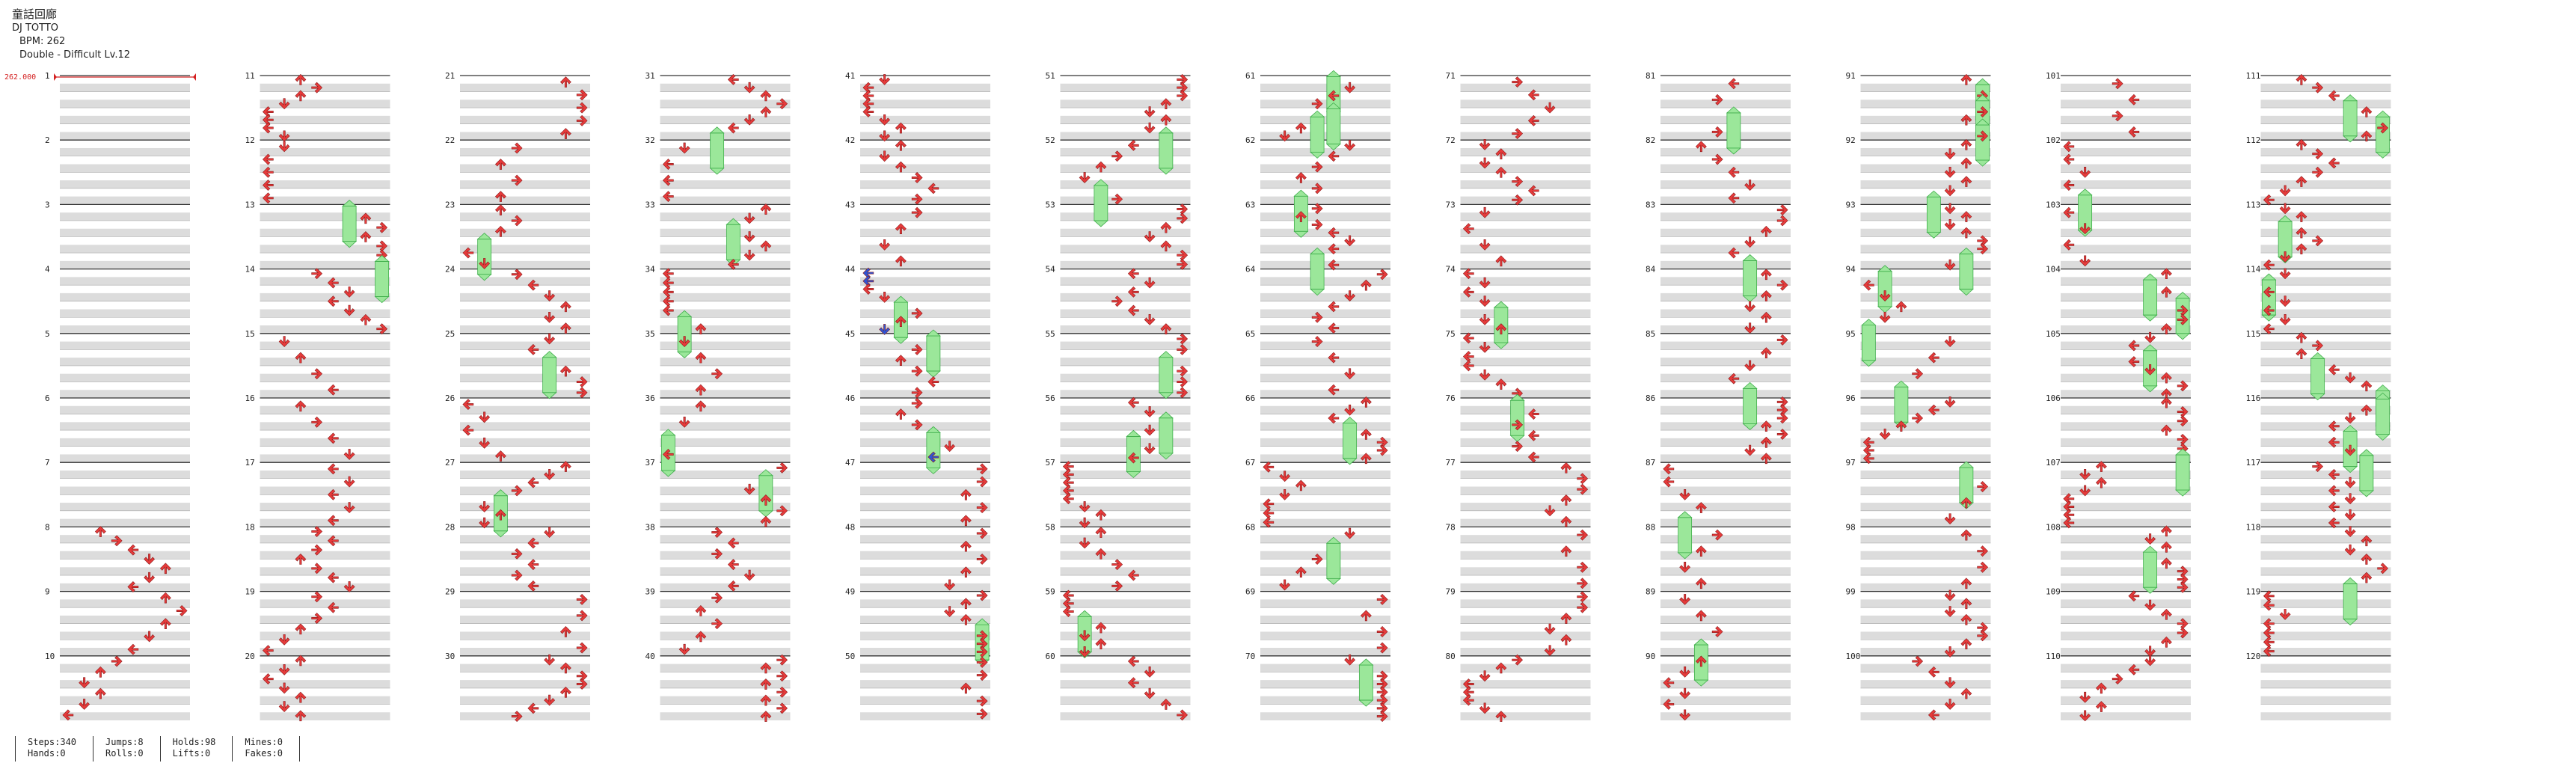 The image size is (2576, 766). What do you see at coordinates (1451, 270) in the screenshot?
I see `measure-number: 74` at bounding box center [1451, 270].